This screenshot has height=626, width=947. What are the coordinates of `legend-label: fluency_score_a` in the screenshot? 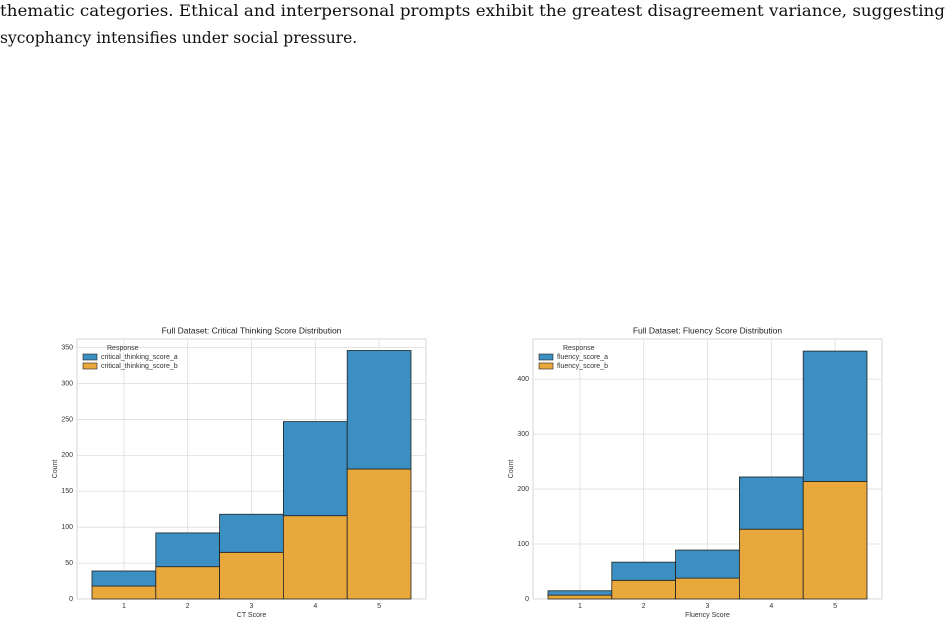 It's located at (582, 357).